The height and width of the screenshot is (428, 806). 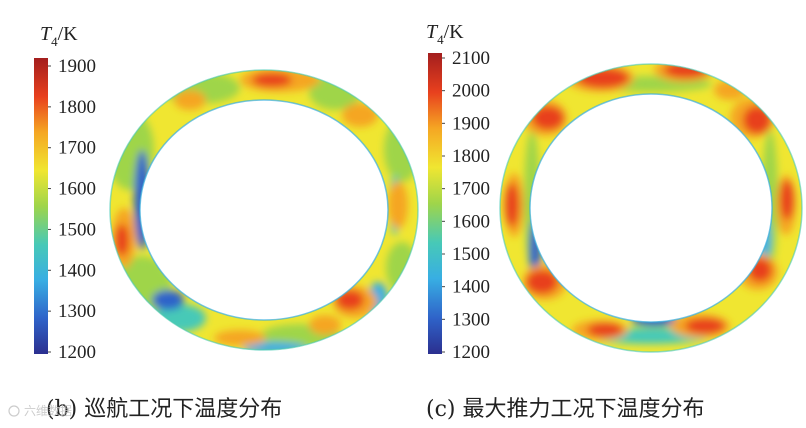 I want to click on watermark-text: 六维数据, so click(x=48, y=410).